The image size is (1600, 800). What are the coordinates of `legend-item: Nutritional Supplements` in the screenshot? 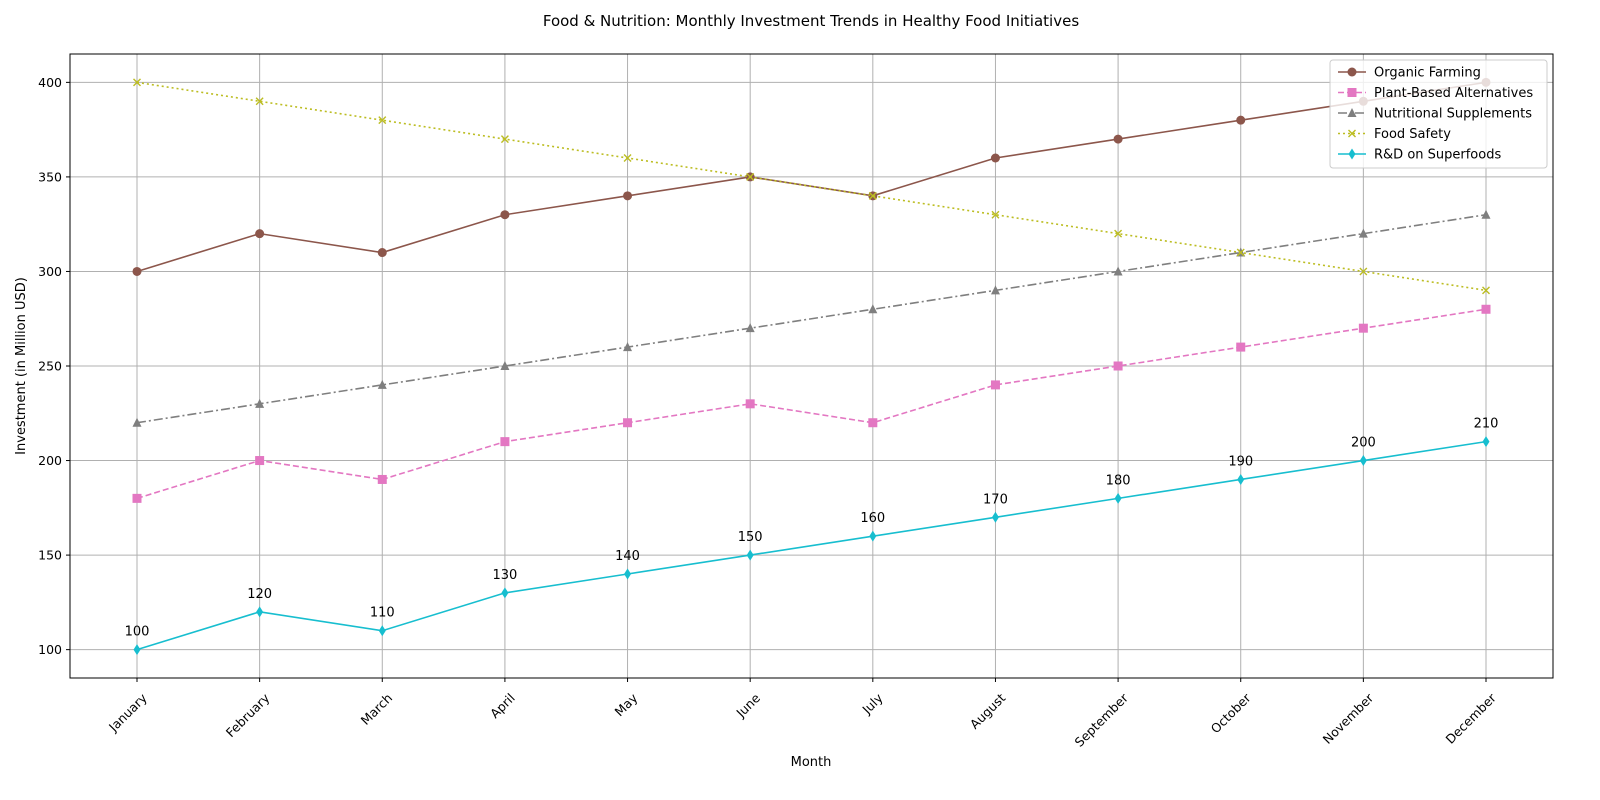 It's located at (1435, 114).